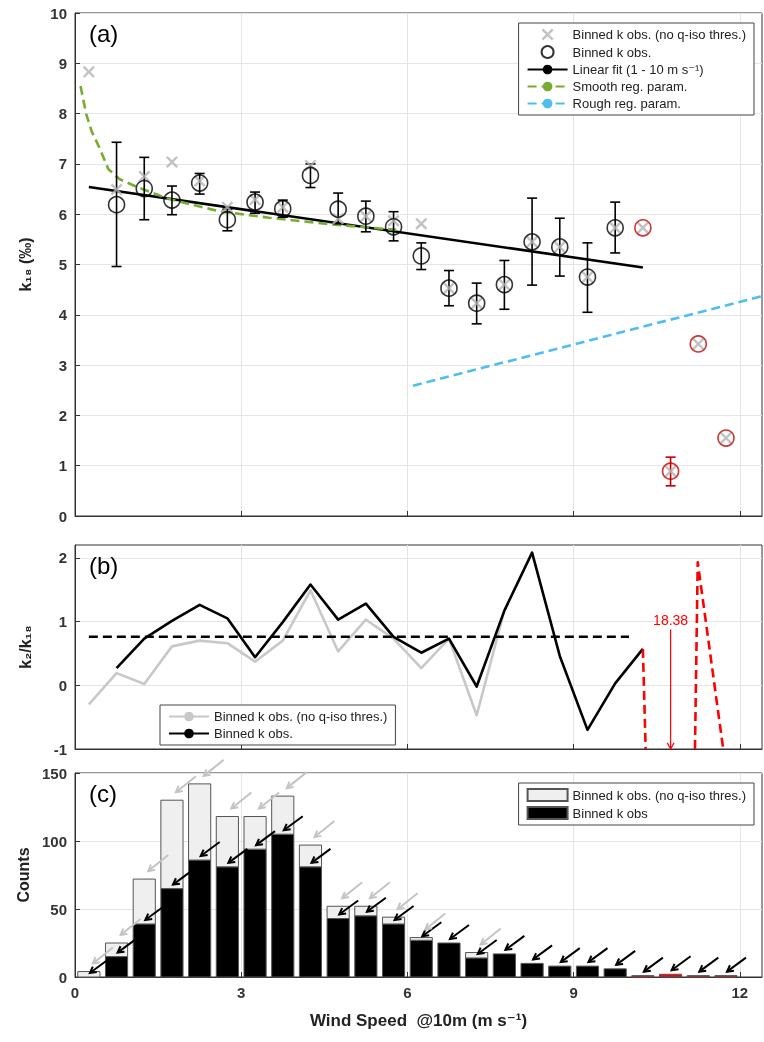  Describe the element at coordinates (626, 103) in the screenshot. I see `legend-label: Rough reg. param.` at that location.